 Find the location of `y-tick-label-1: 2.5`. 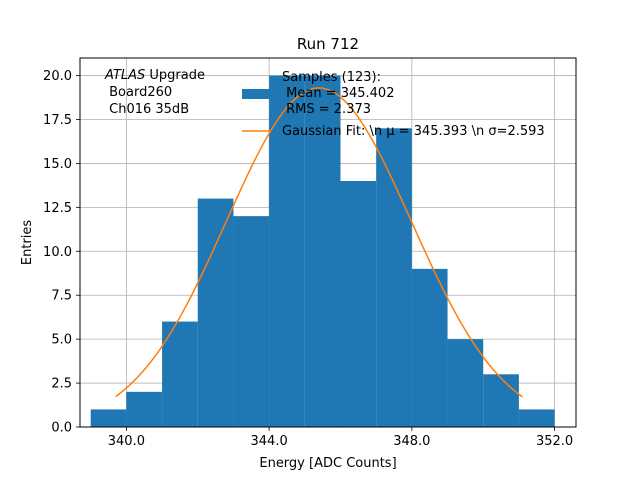

y-tick-label-1: 2.5 is located at coordinates (61, 384).